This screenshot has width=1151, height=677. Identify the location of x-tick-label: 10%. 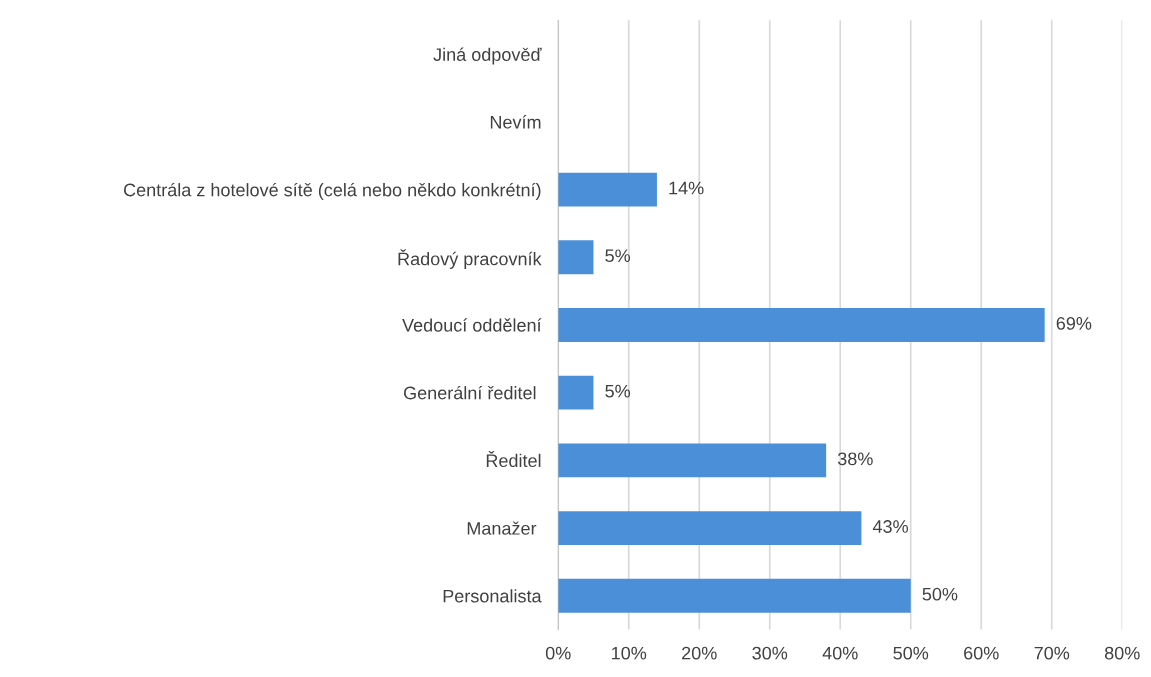
(629, 653).